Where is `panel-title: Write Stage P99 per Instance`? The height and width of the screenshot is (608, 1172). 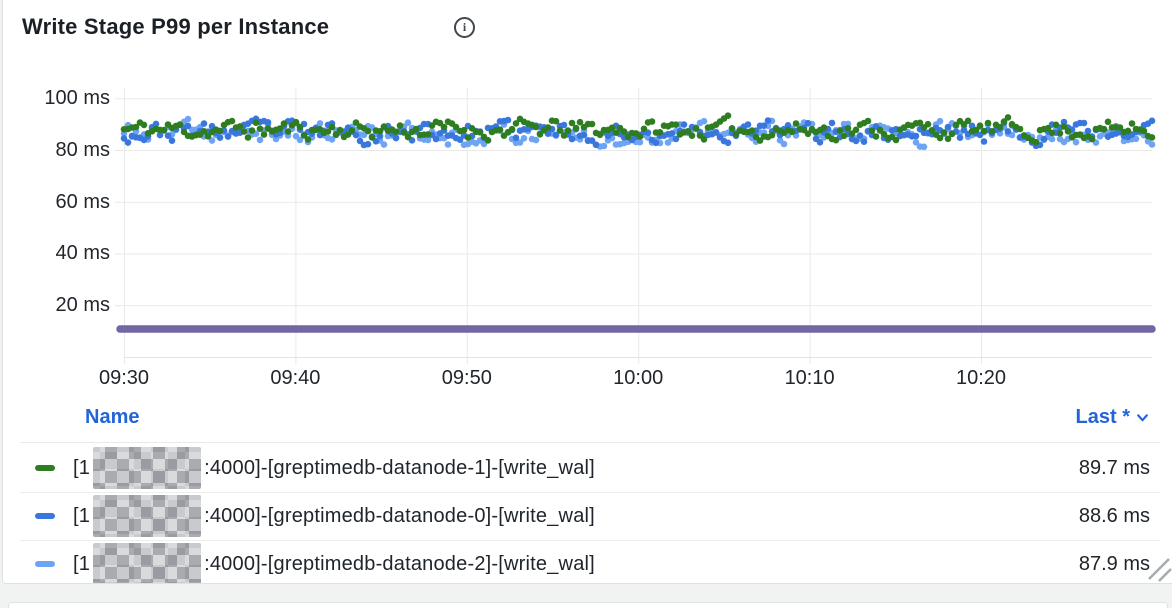
panel-title: Write Stage P99 per Instance is located at coordinates (176, 26).